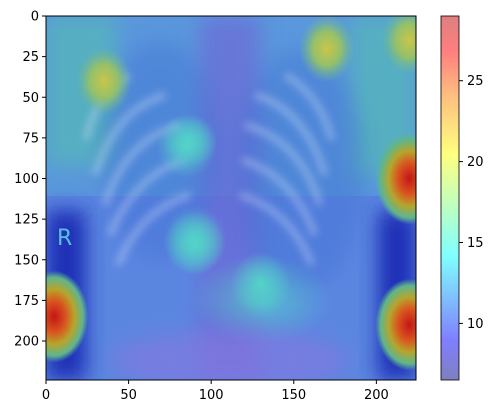 Image resolution: width=496 pixels, height=416 pixels. Describe the element at coordinates (475, 243) in the screenshot. I see `colorbar-tick-label-15: 15` at that location.